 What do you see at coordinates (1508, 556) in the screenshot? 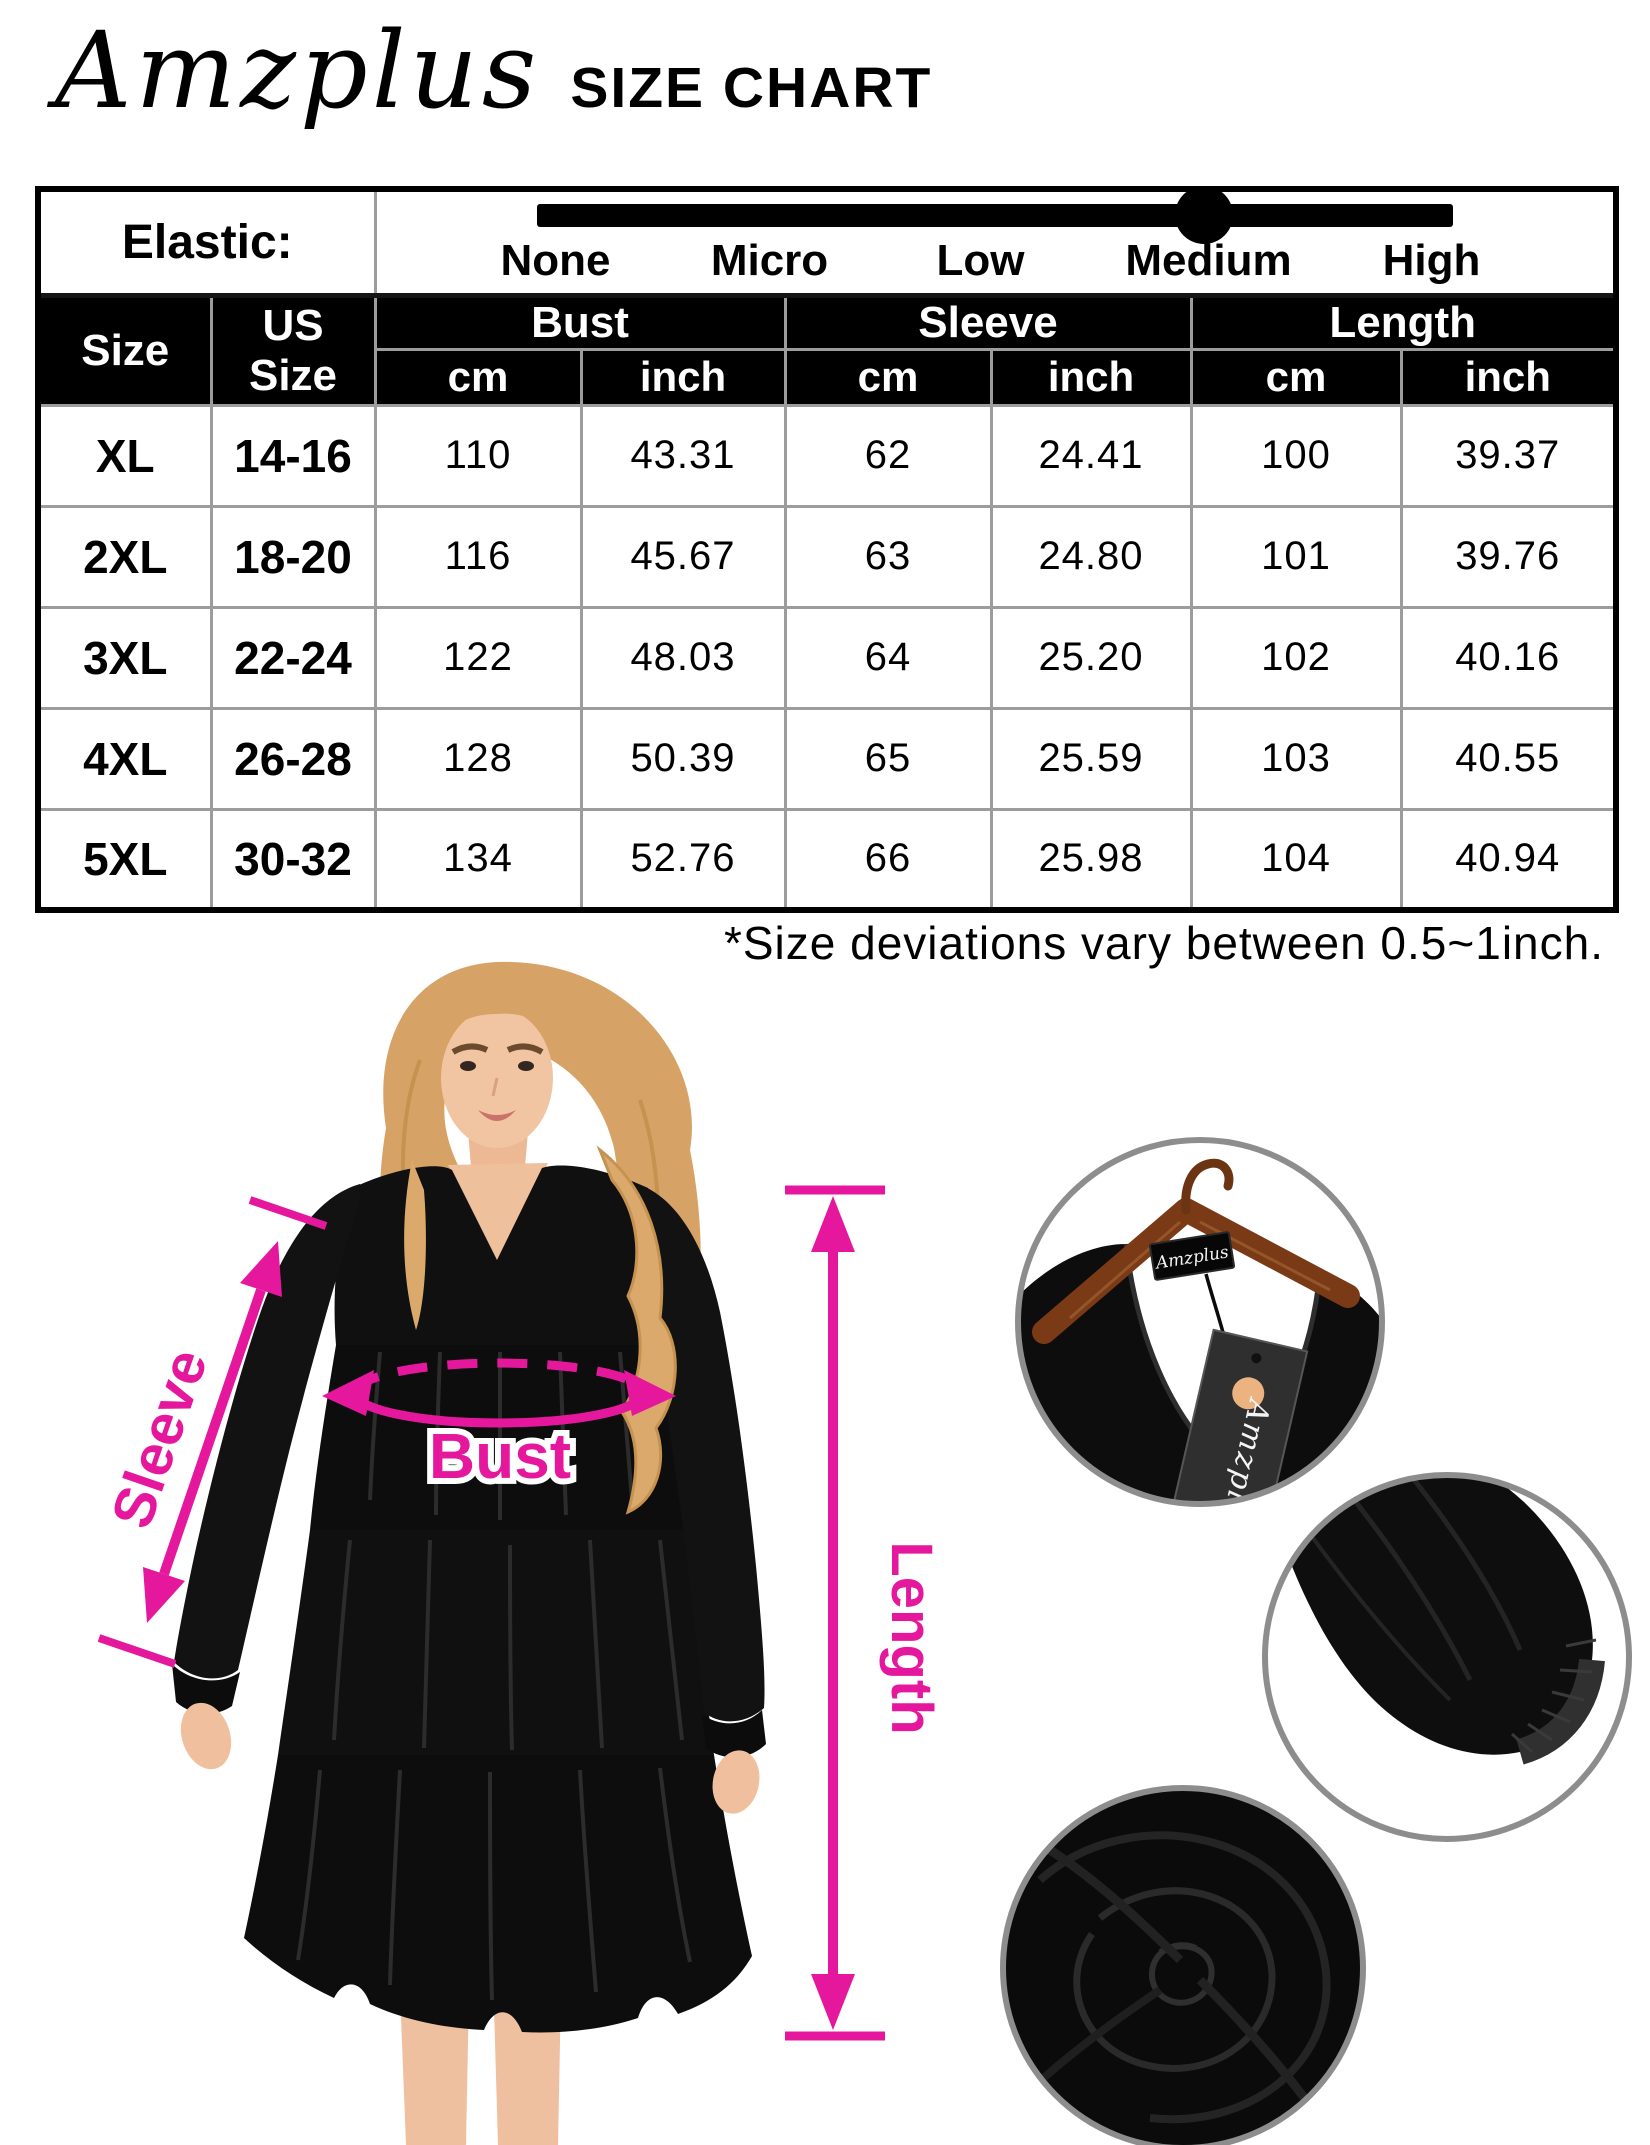
I see `length-inch-cell: 39.76` at bounding box center [1508, 556].